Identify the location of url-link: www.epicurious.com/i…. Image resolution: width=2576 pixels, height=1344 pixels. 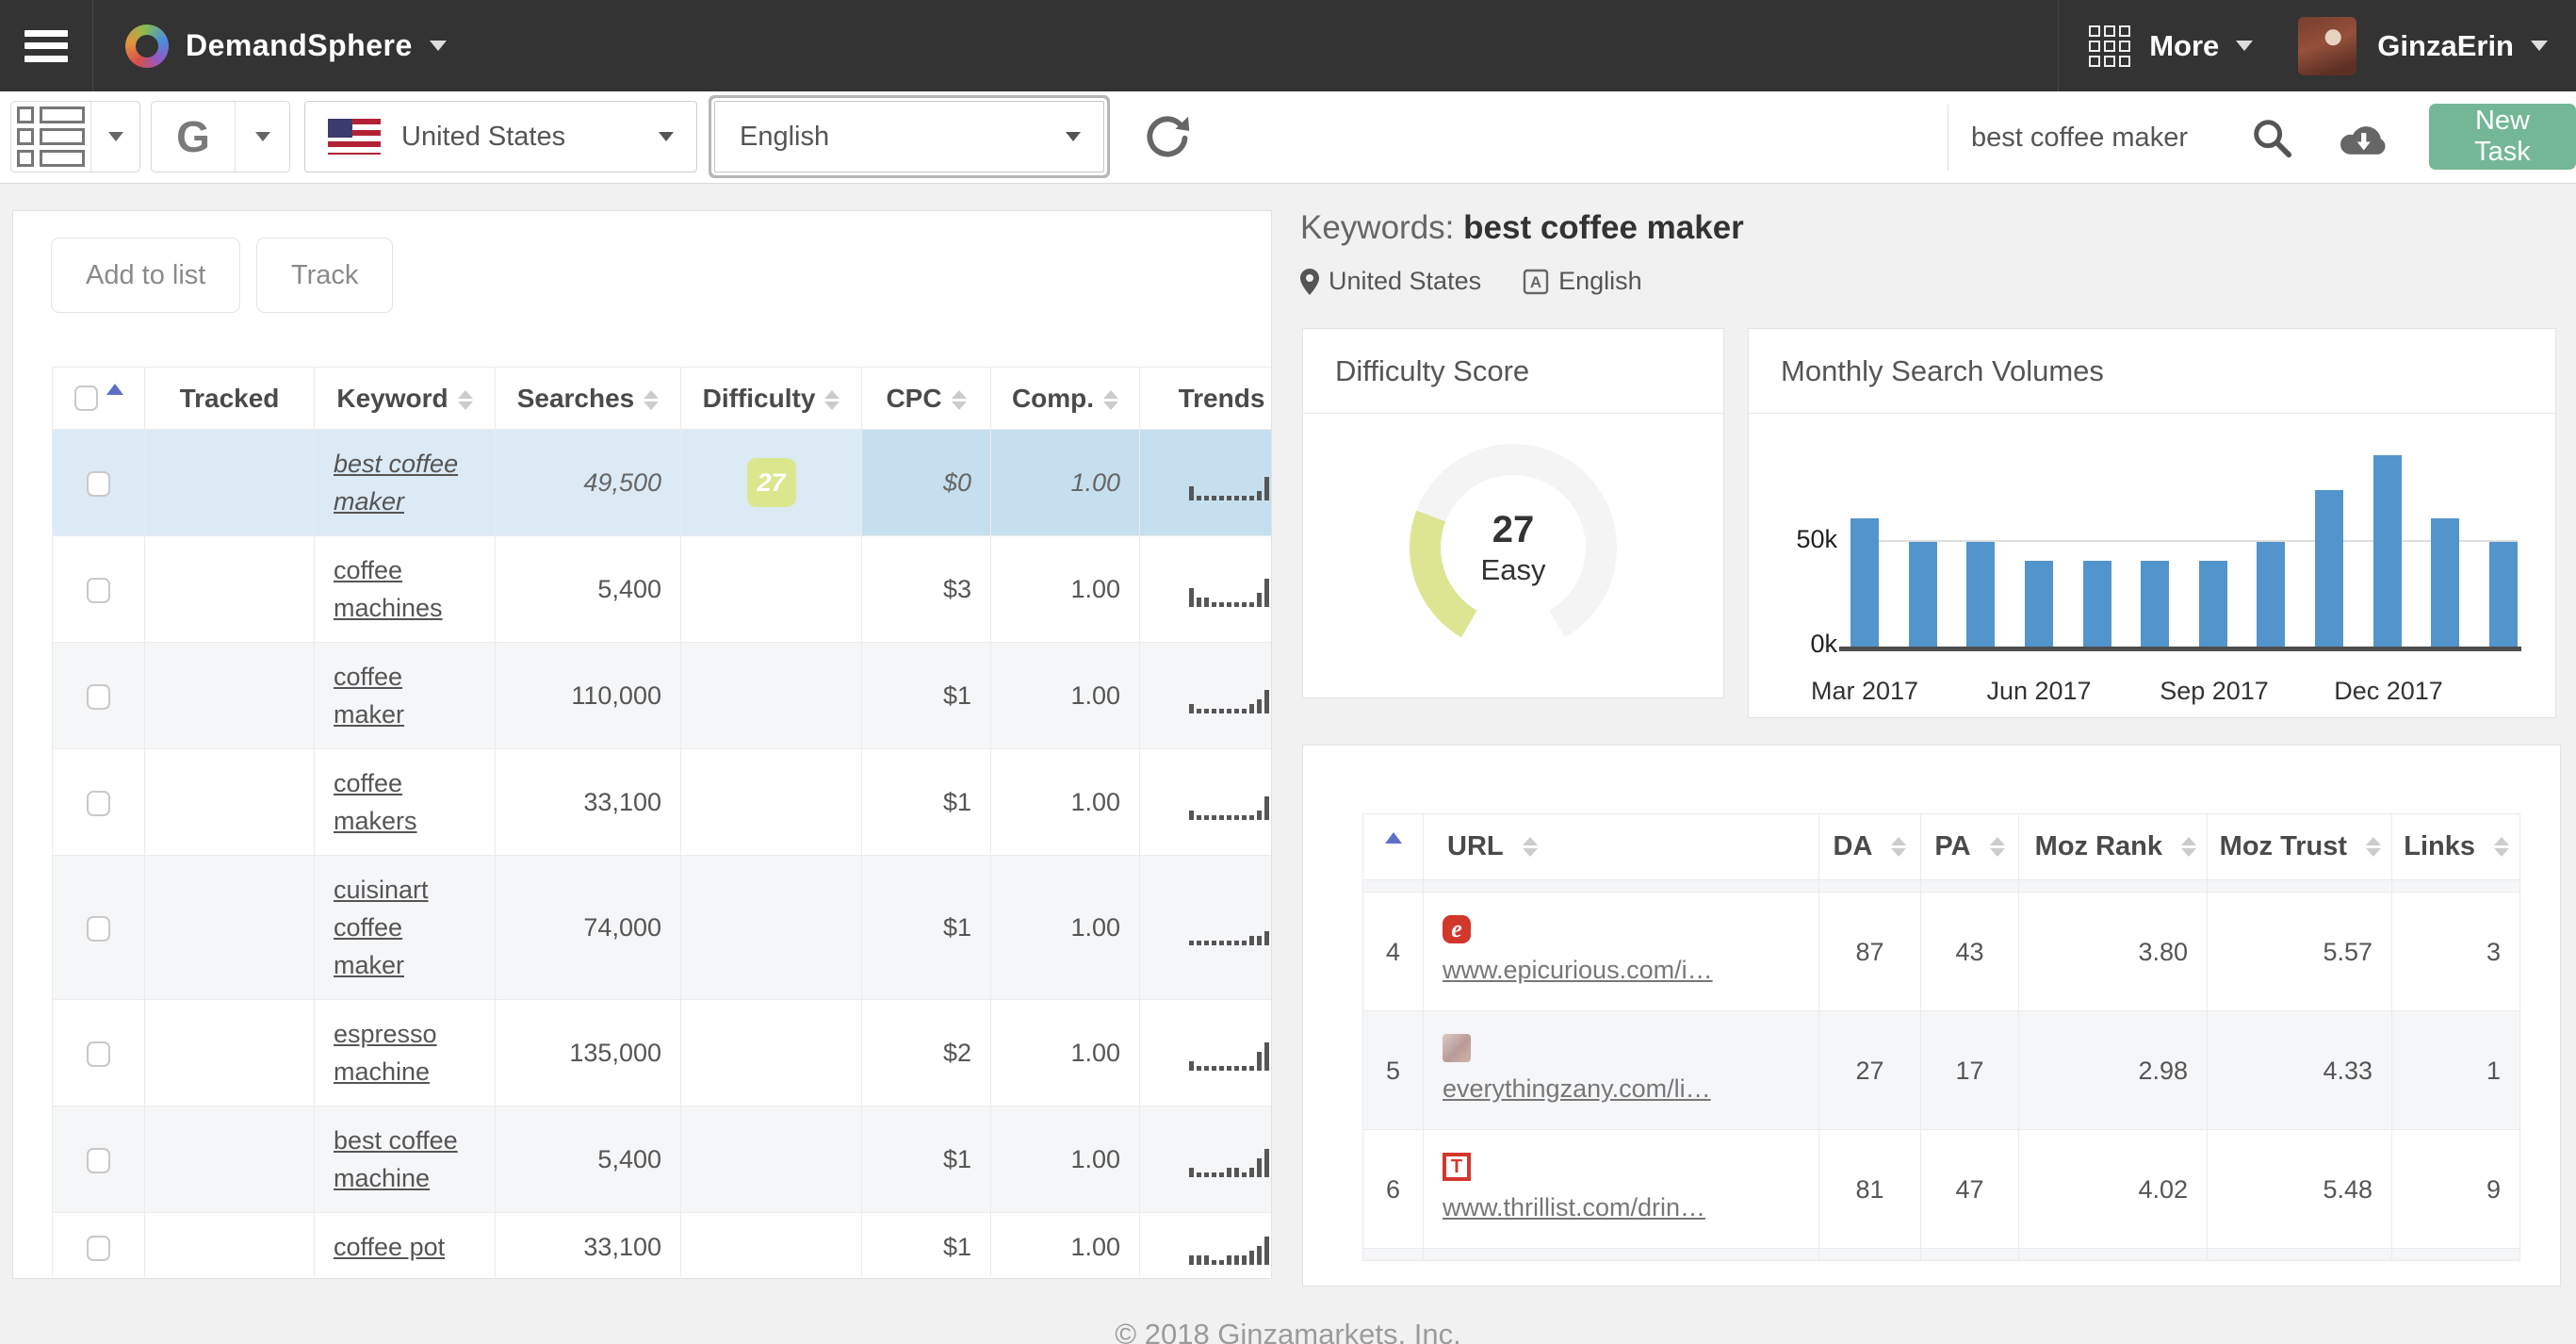
(1578, 969).